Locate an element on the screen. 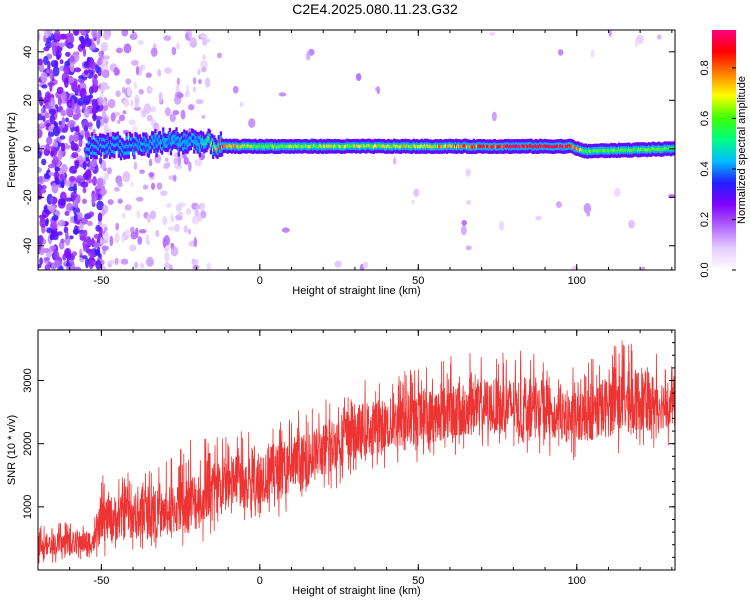  colorbar-tick-label: 0.2 is located at coordinates (705, 219).